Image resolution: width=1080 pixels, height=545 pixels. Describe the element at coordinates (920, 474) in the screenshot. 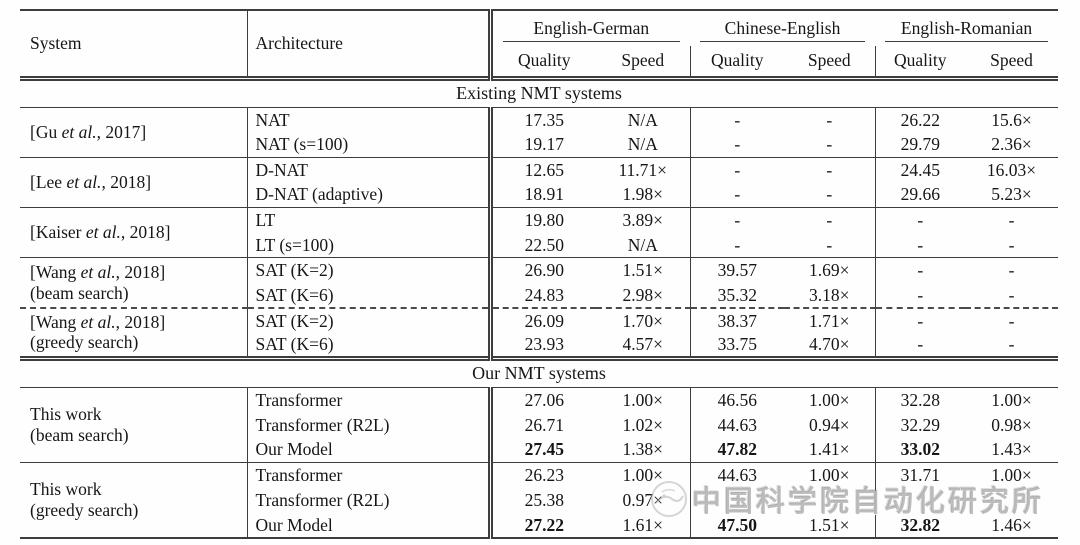

I see `value-cell: 31.71` at that location.